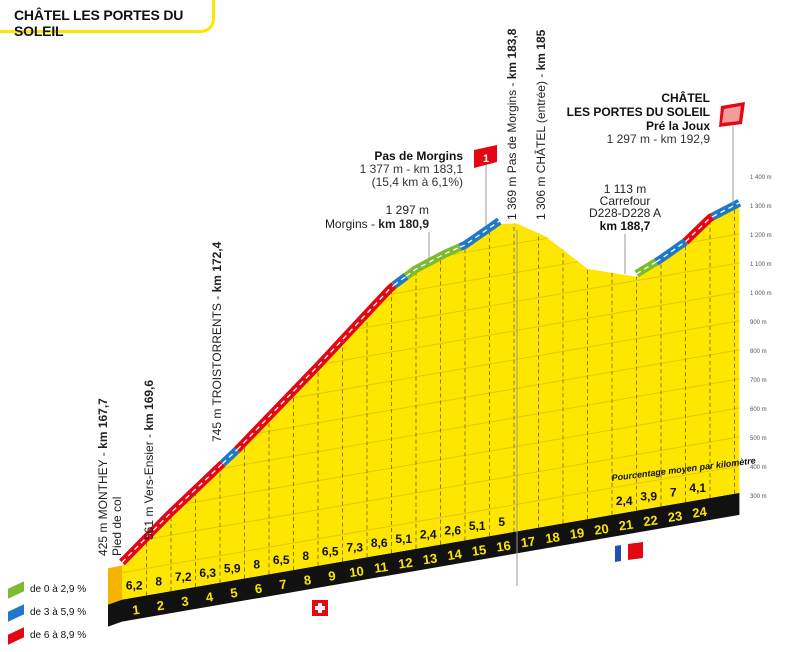 The image size is (800, 652). I want to click on percentage-label: 7, so click(673, 492).